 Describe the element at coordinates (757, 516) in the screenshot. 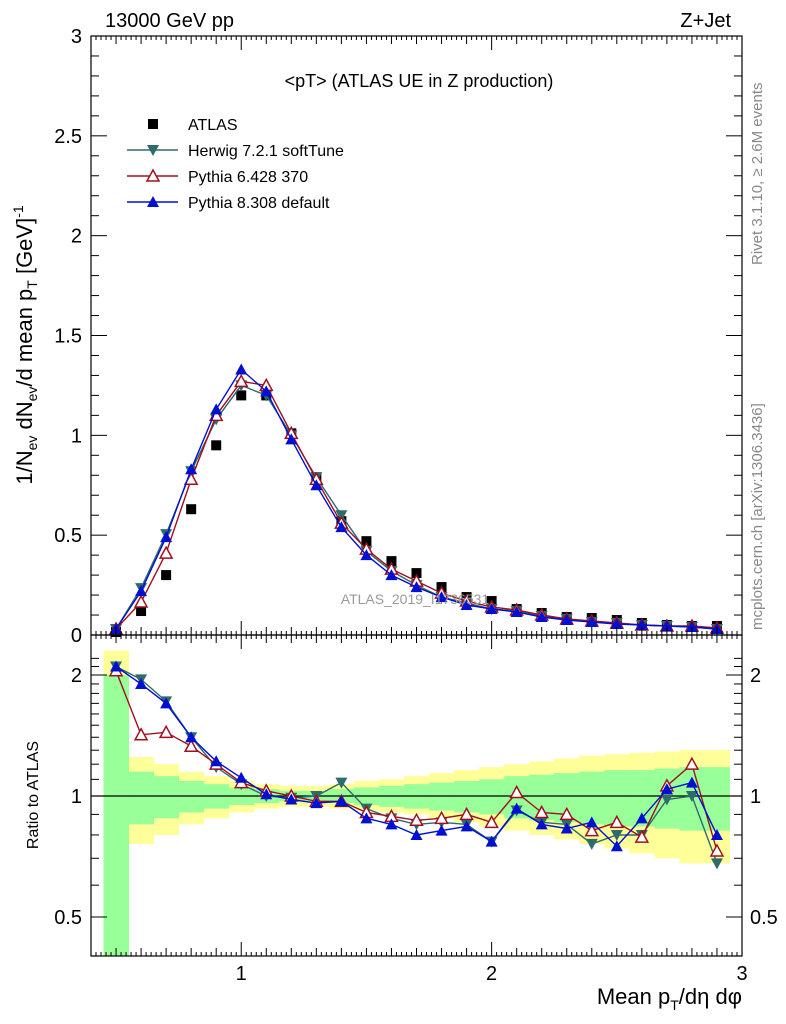

I see `mcplots-label: mcplots.cern.ch [arXiv:1306.3436]` at that location.